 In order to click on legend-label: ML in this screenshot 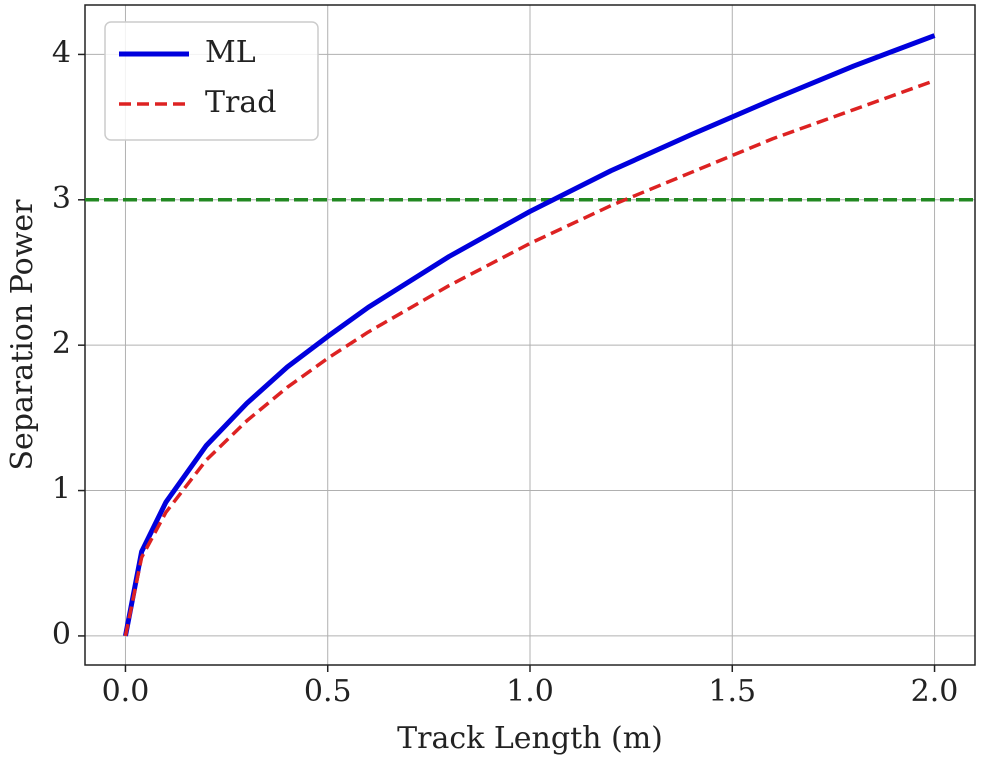, I will do `click(230, 52)`.